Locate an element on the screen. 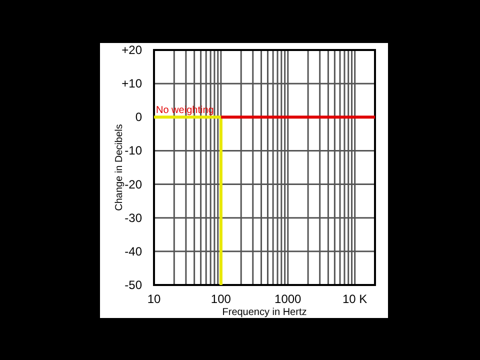 The width and height of the screenshot is (480, 360). y-tick-label: +20 is located at coordinates (132, 50).